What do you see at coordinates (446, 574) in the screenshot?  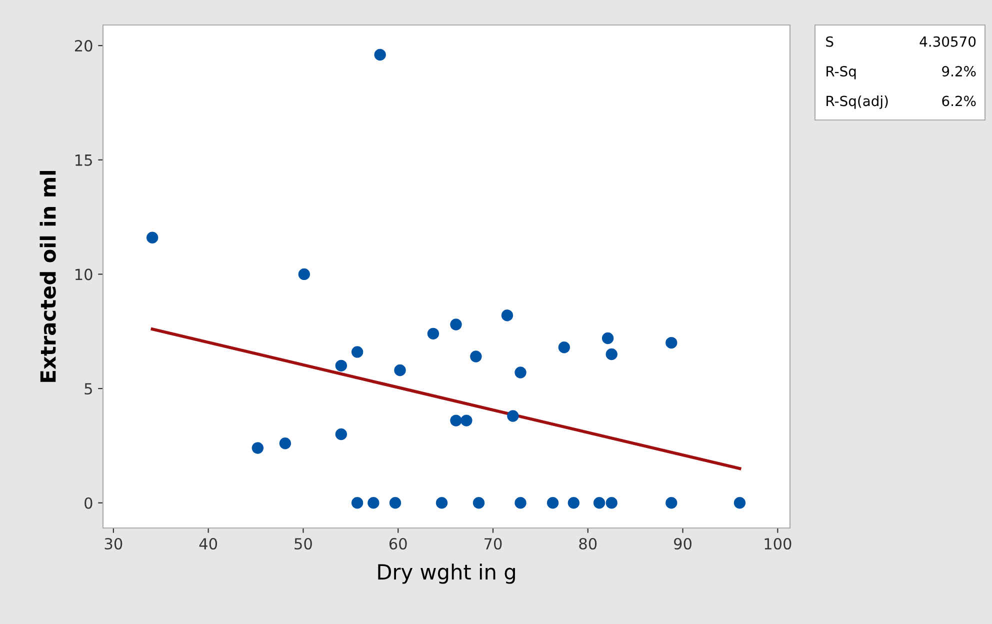 I see `x-axis-title: Dry wght in g` at bounding box center [446, 574].